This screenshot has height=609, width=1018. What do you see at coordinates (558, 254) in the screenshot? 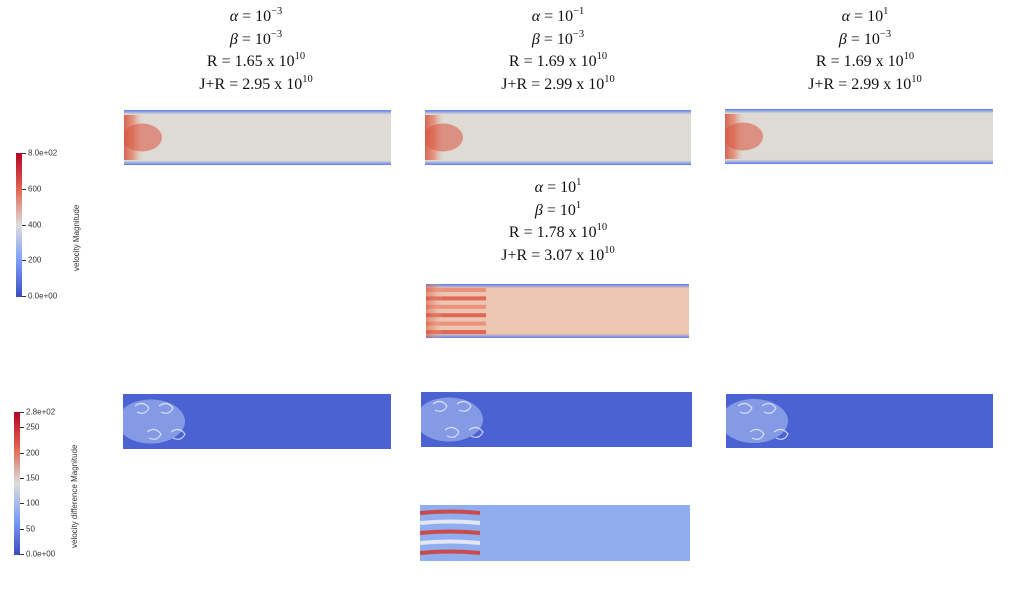
I see `jr-line: J+R = 3.07 x 1010` at bounding box center [558, 254].